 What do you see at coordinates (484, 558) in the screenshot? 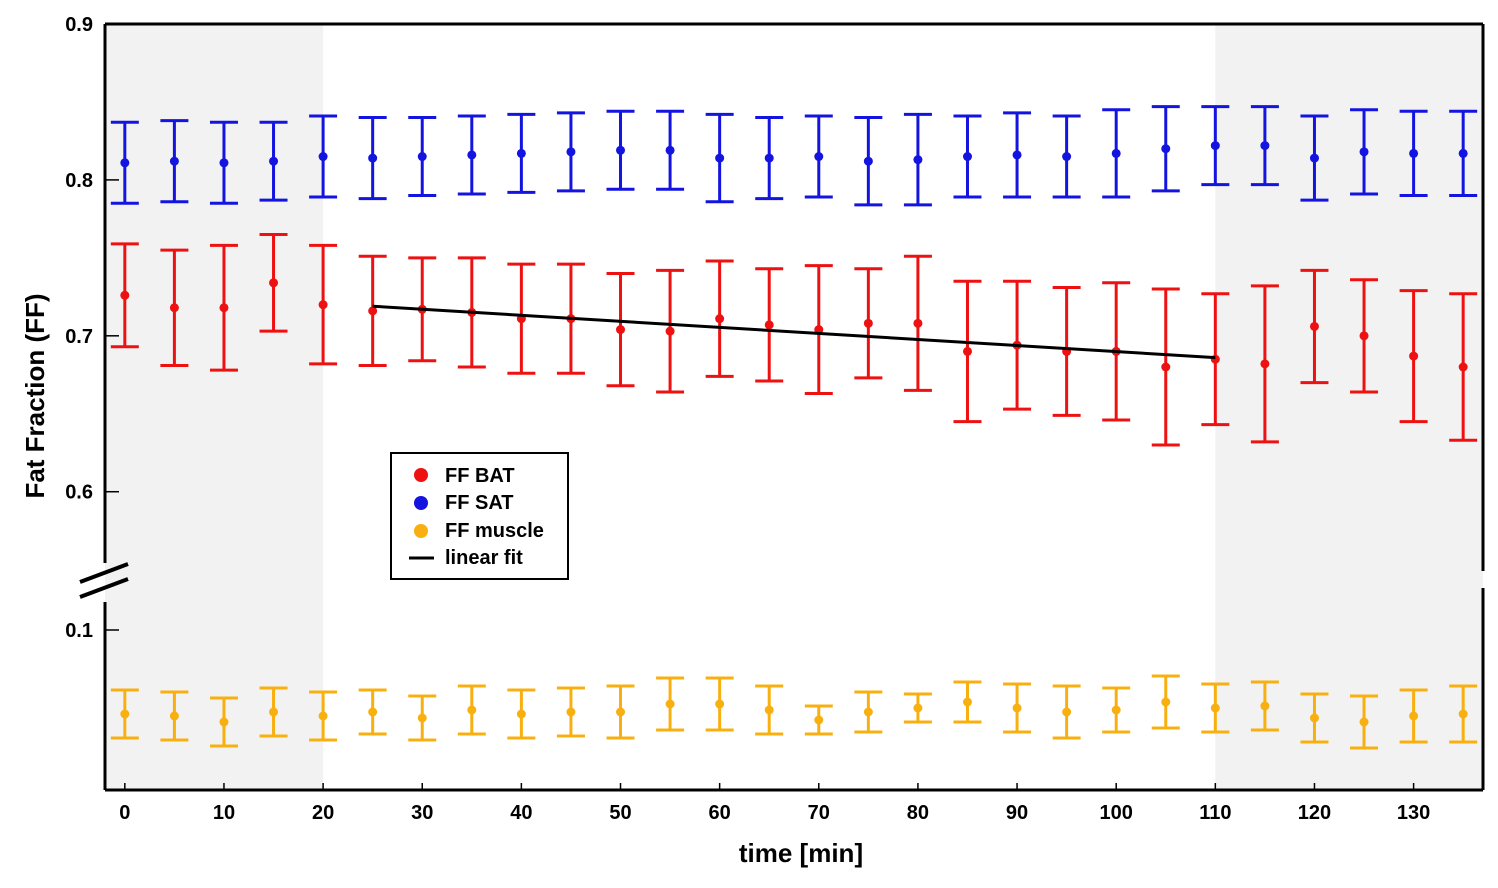
I see `legend-label-fit: linear fit` at bounding box center [484, 558].